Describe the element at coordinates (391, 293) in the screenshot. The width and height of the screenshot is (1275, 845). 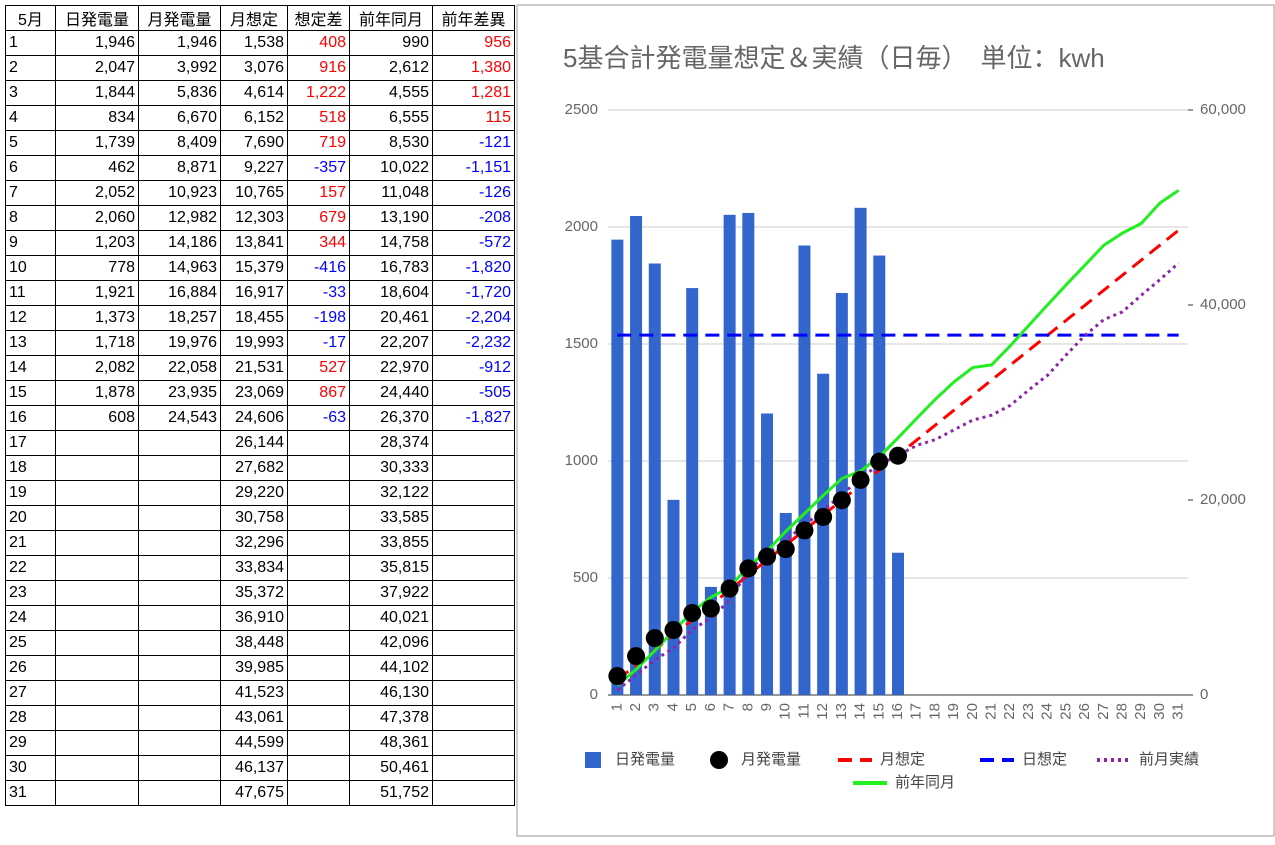
I see `table-cell: 18,604` at that location.